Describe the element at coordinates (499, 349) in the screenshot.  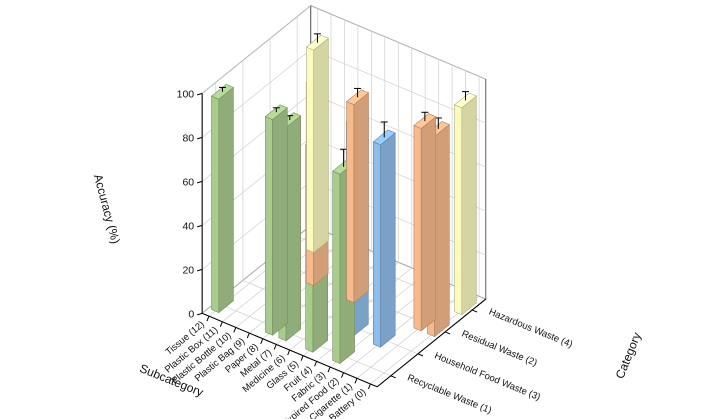
I see `y-tick-label: Residual Waste (2)` at that location.